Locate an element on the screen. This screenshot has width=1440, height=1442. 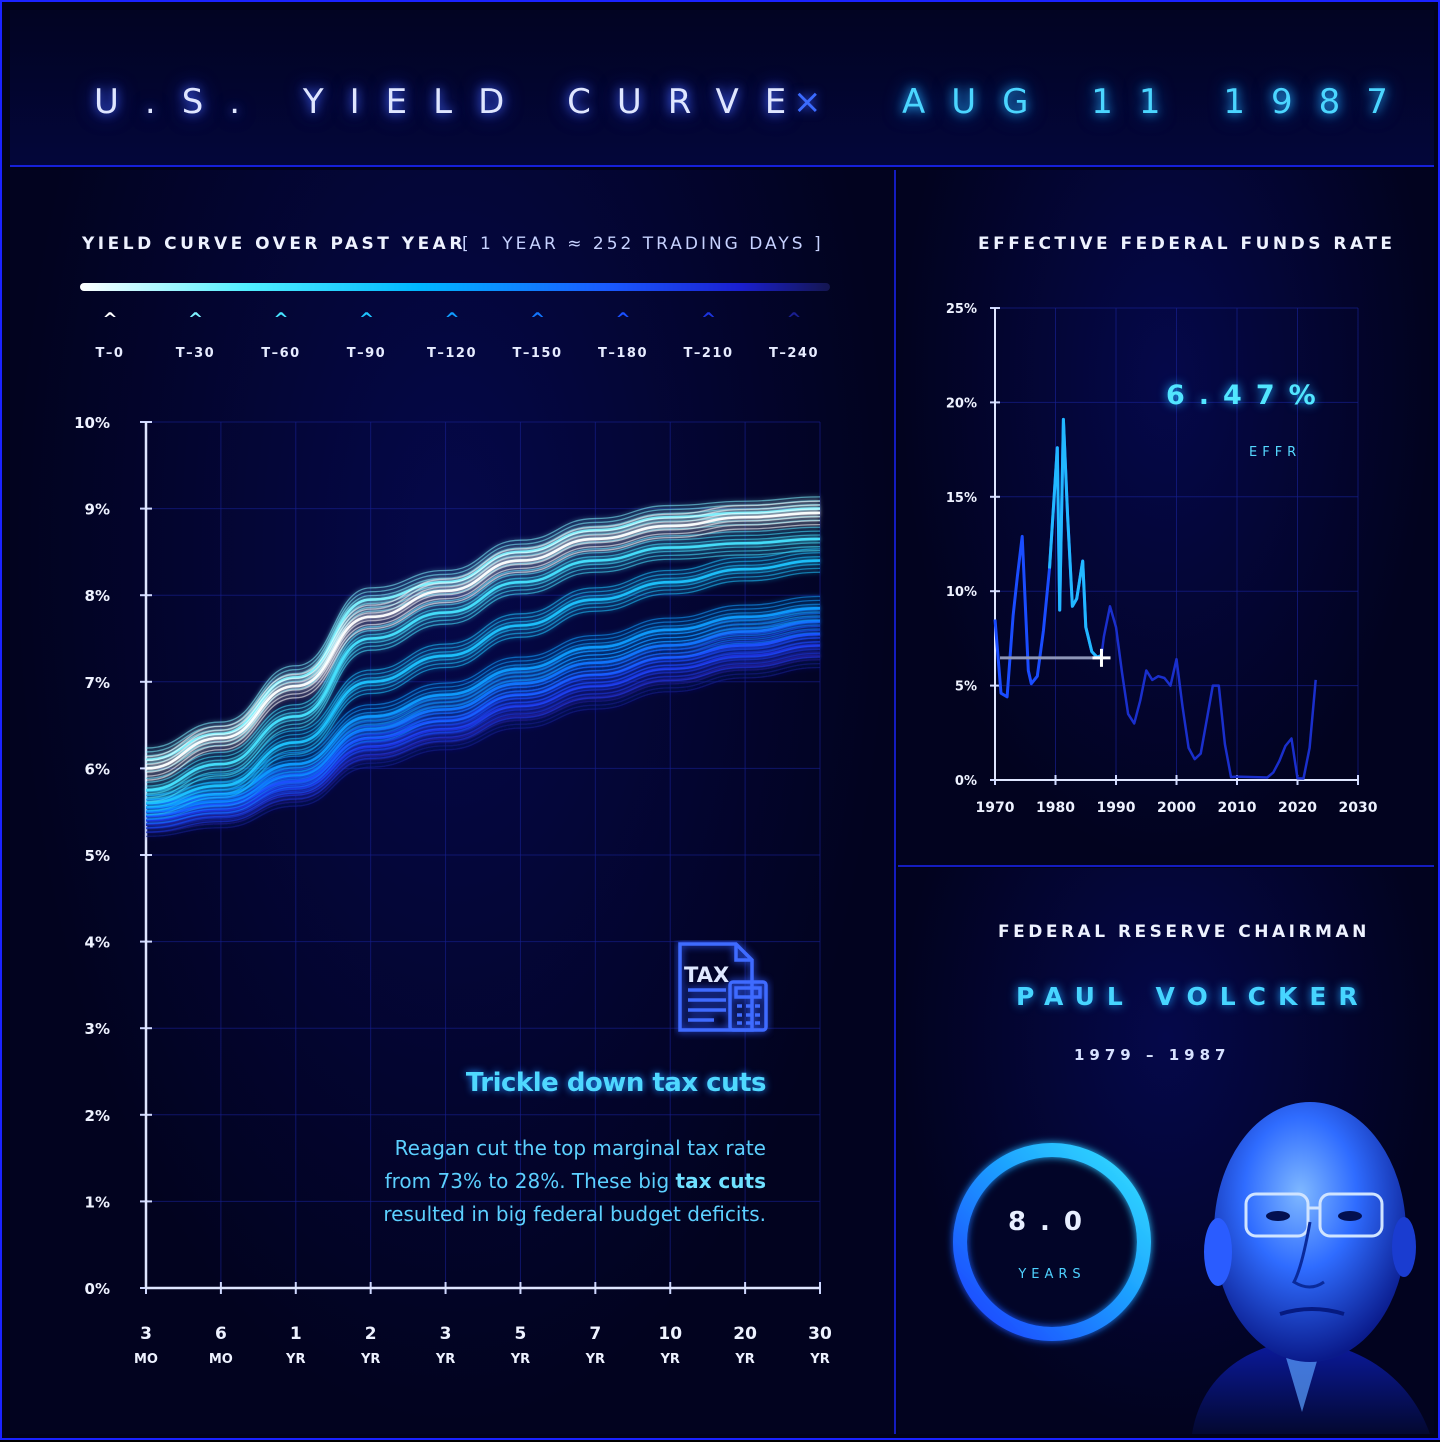
tenure-ring is located at coordinates (1052, 1242).